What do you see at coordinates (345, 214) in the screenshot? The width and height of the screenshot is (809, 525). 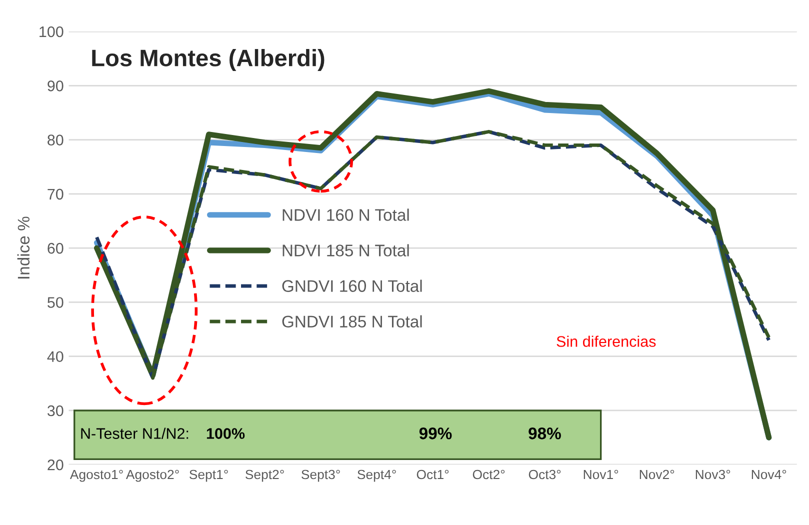 I see `legend-label: NDVI 160 N Total` at bounding box center [345, 214].